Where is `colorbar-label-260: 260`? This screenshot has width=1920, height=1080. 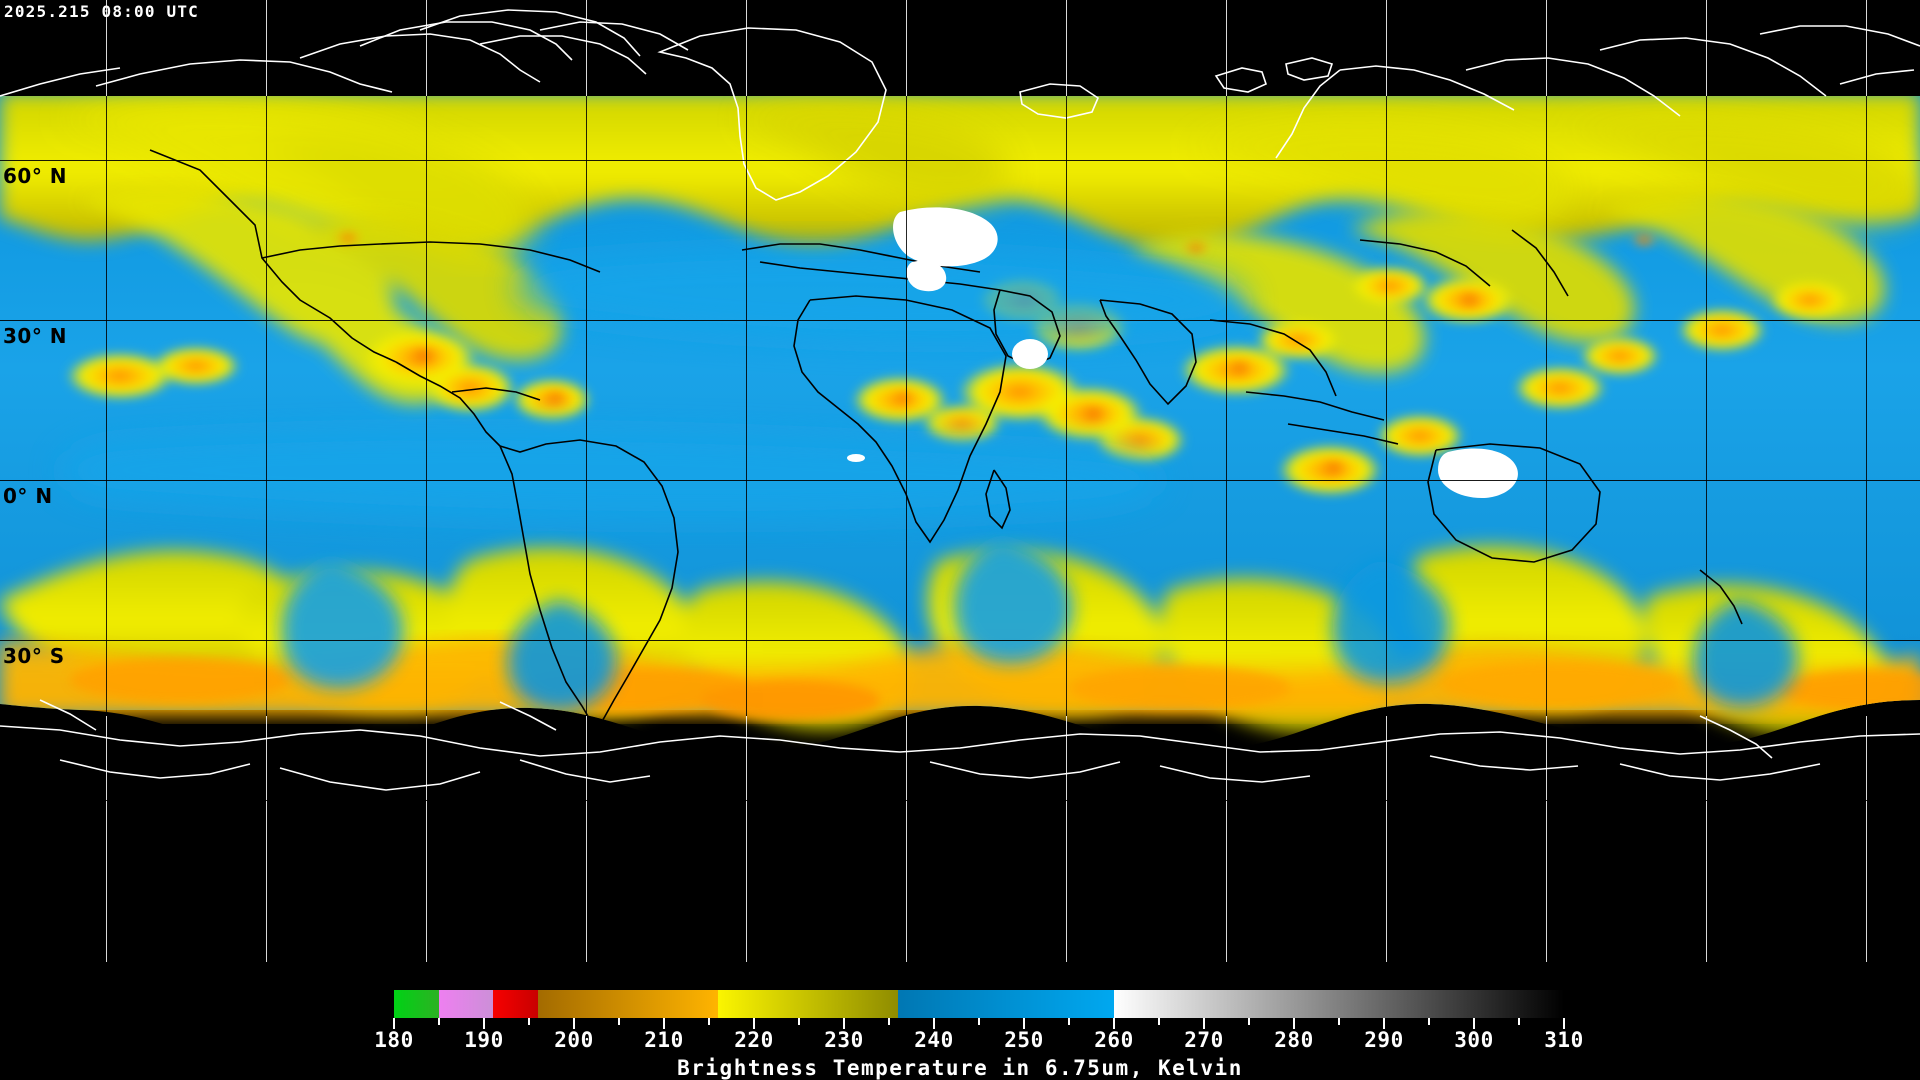
colorbar-label-260: 260 is located at coordinates (1114, 1040).